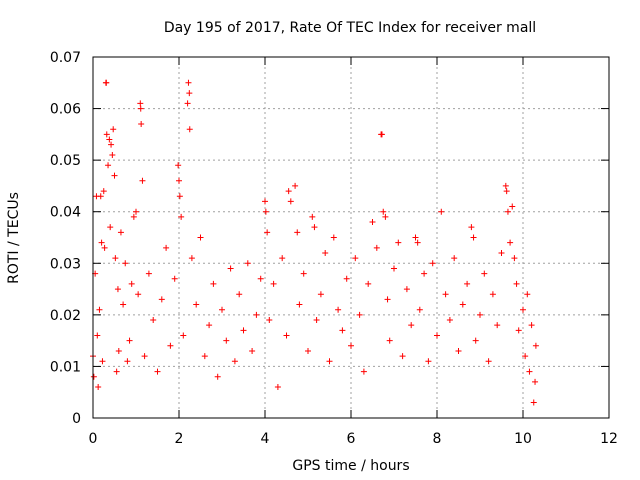 The image size is (640, 480). I want to click on x-tick-label: 0, so click(93, 439).